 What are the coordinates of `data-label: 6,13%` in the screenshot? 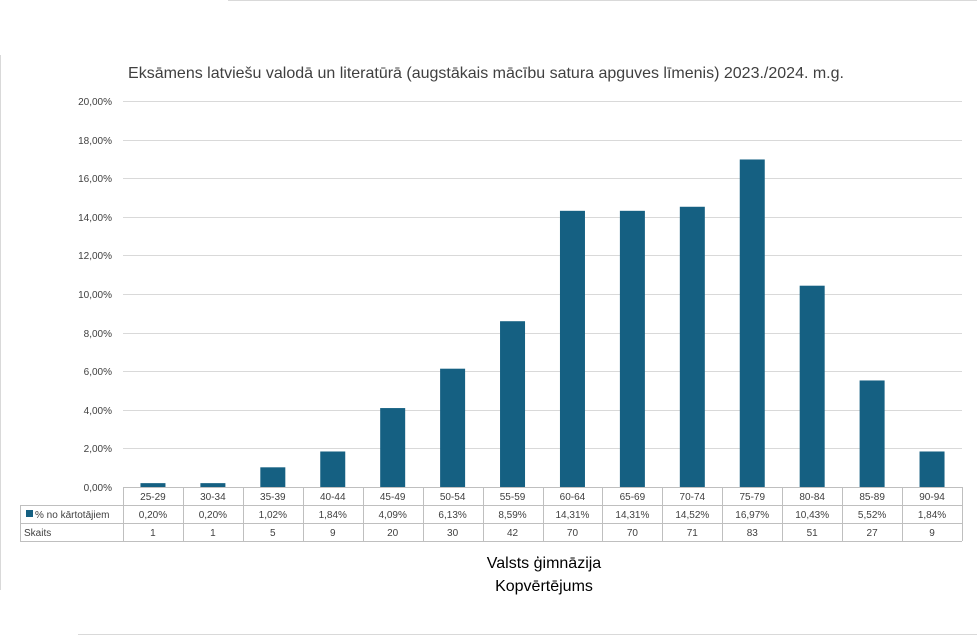 It's located at (452, 515).